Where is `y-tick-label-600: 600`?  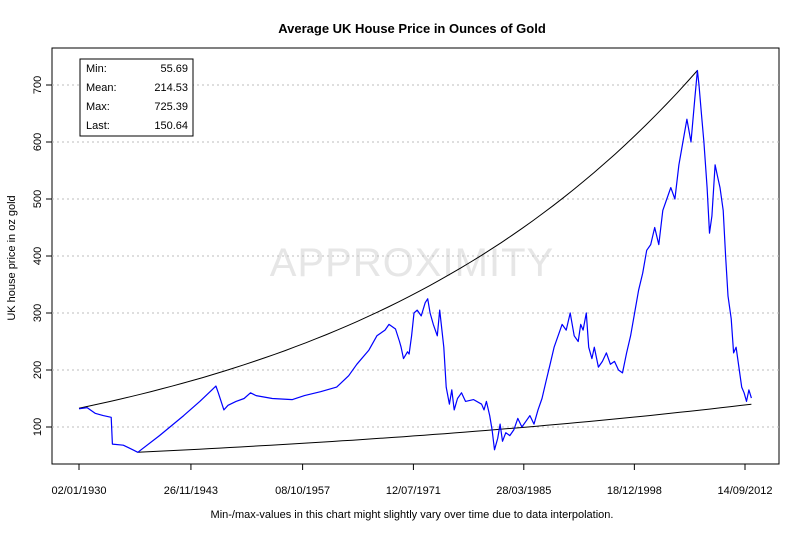
y-tick-label-600: 600 is located at coordinates (38, 142).